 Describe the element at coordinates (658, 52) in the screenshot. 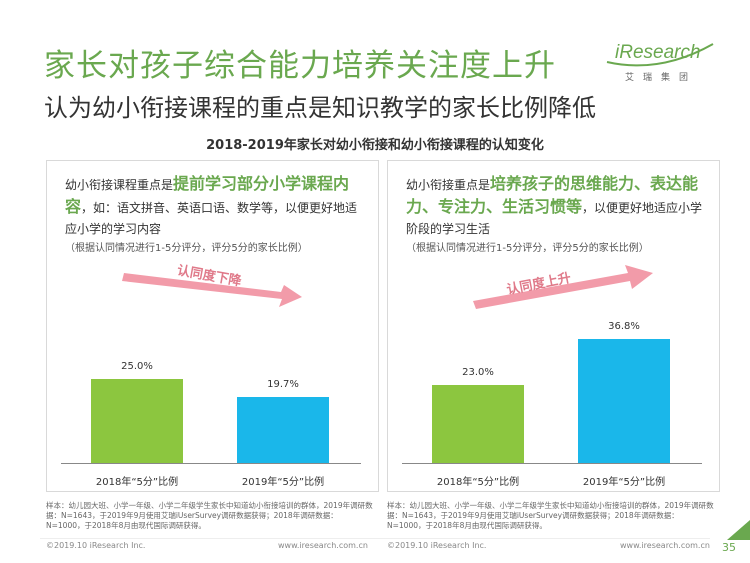

I see `logo-wordmark: iResearch` at that location.